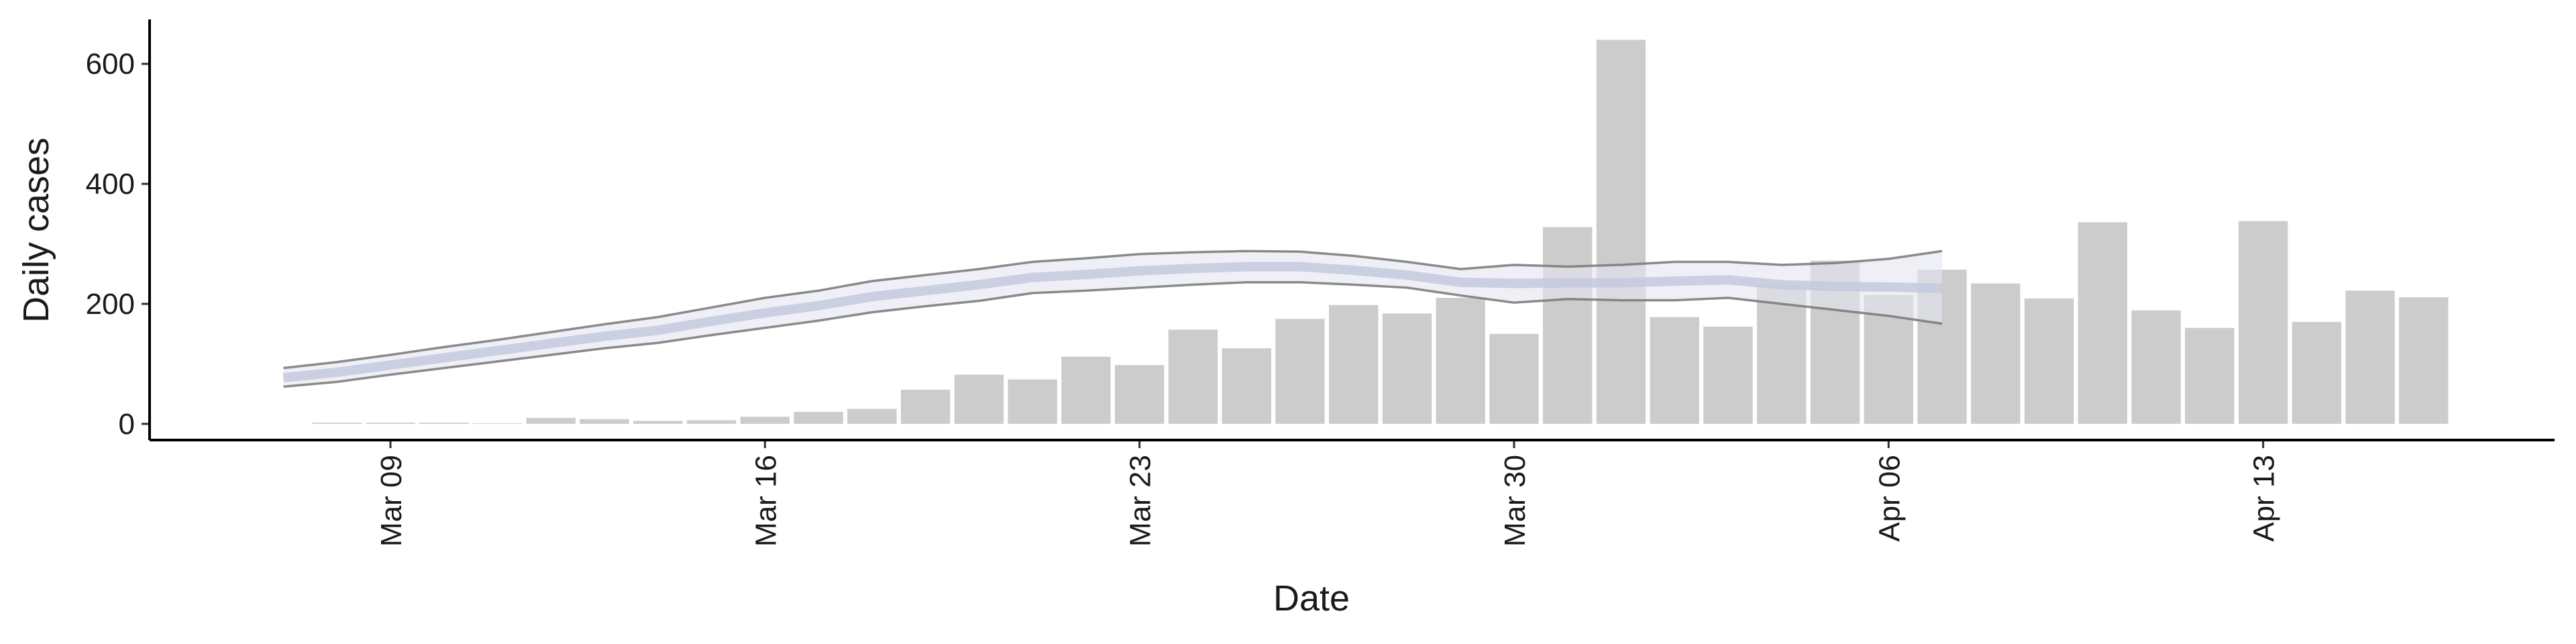 The image size is (2576, 644). I want to click on x-tick-label: Mar 30, so click(1515, 501).